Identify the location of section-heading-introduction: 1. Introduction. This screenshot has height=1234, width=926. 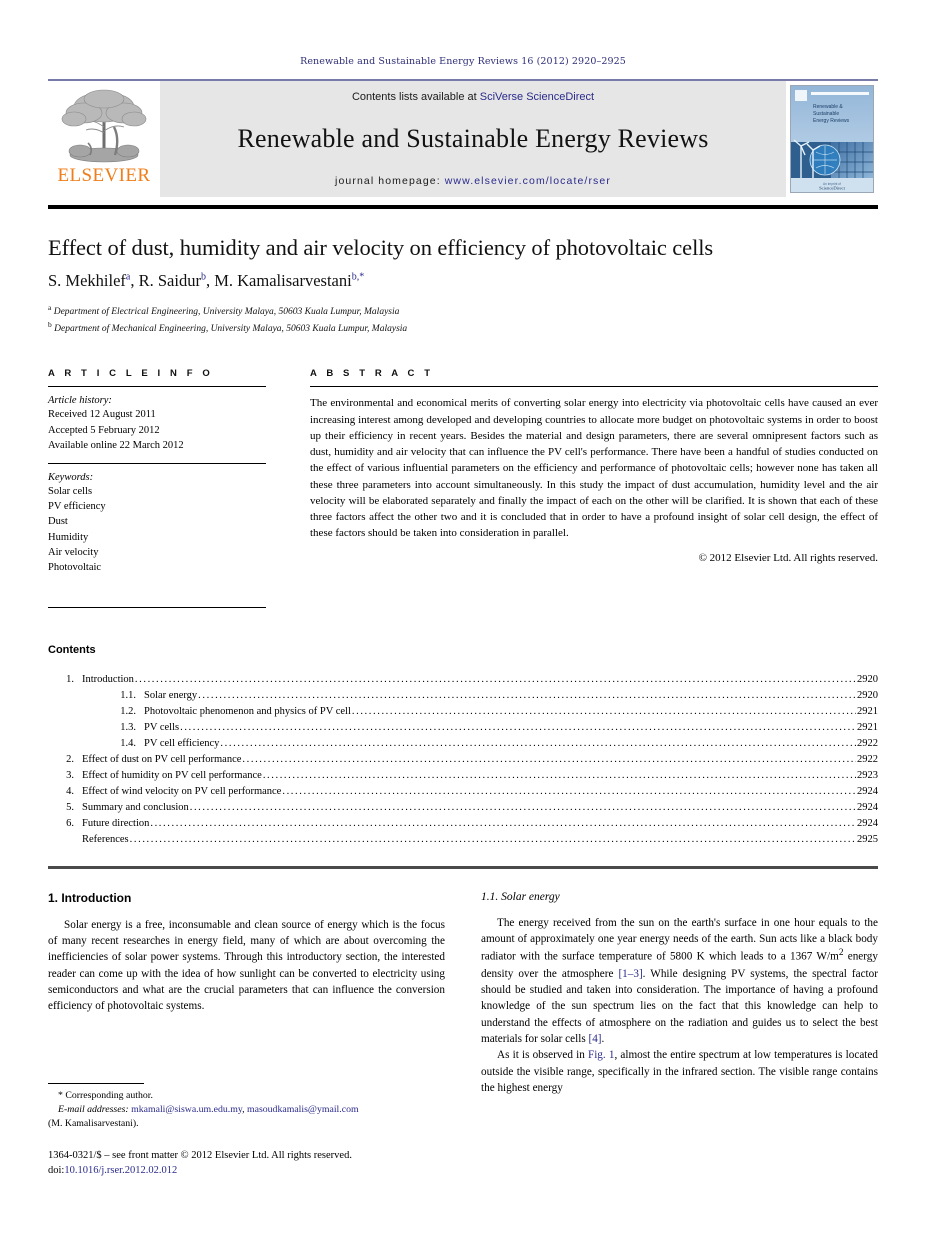
(90, 897).